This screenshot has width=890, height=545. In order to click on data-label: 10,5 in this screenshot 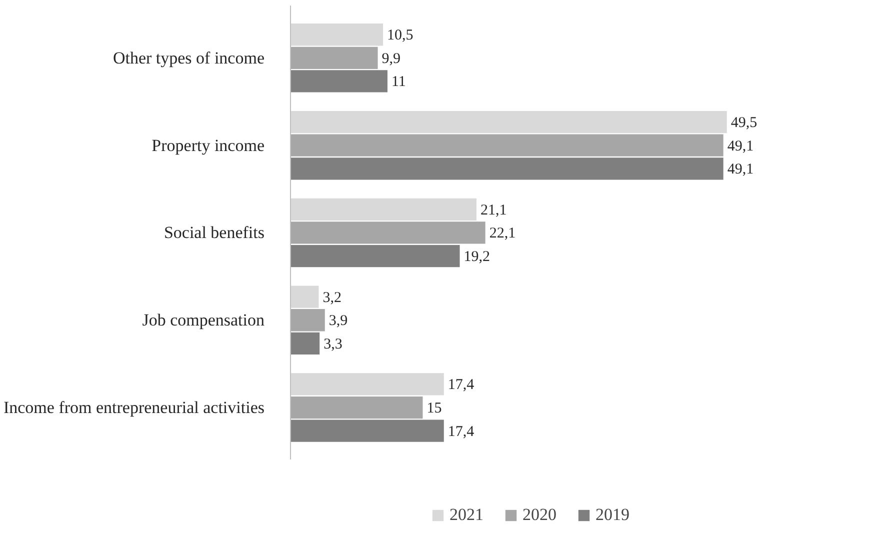, I will do `click(400, 36)`.